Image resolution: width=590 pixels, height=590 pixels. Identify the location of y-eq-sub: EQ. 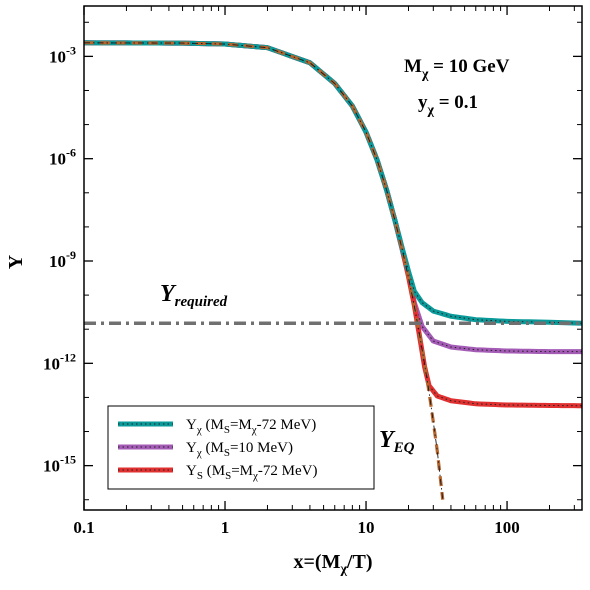
(404, 448).